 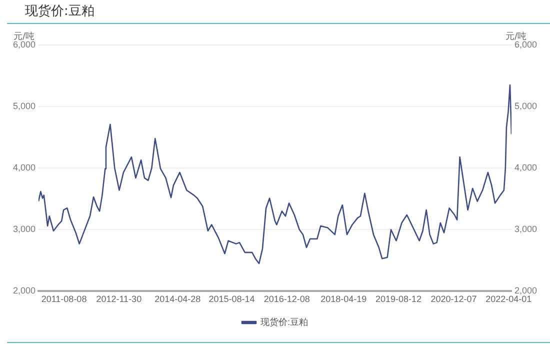 I want to click on x-tick-label: 2012-11-30, so click(x=119, y=299).